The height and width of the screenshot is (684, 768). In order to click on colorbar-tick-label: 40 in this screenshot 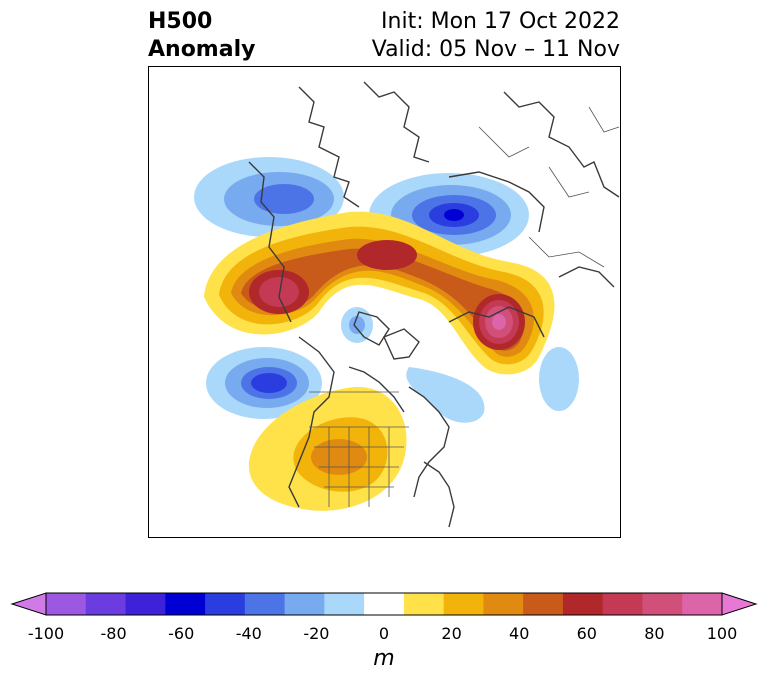, I will do `click(519, 633)`.